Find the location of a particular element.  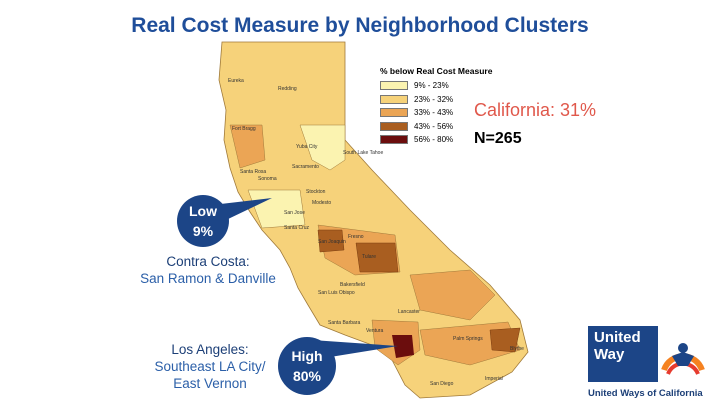

los-angeles-heading: Los Angeles: is located at coordinates (210, 349).